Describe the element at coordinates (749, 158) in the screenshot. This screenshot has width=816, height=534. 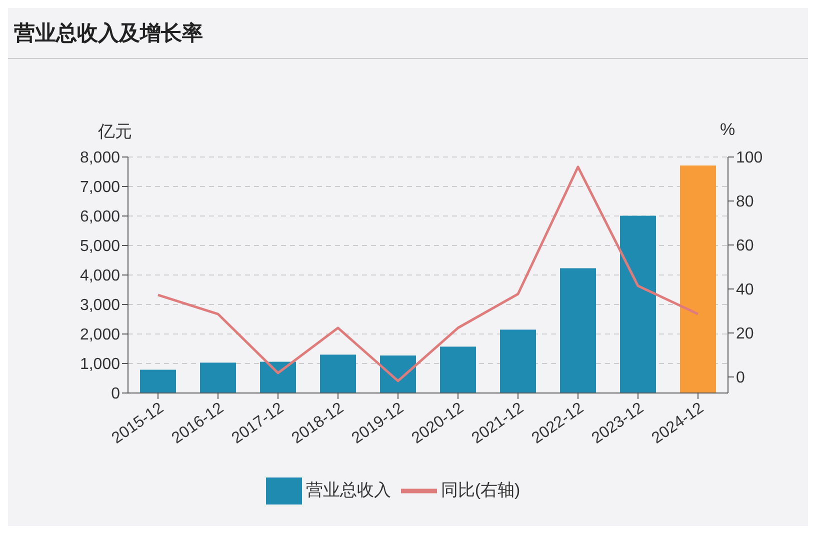
I see `y2-tick-label: 100` at that location.